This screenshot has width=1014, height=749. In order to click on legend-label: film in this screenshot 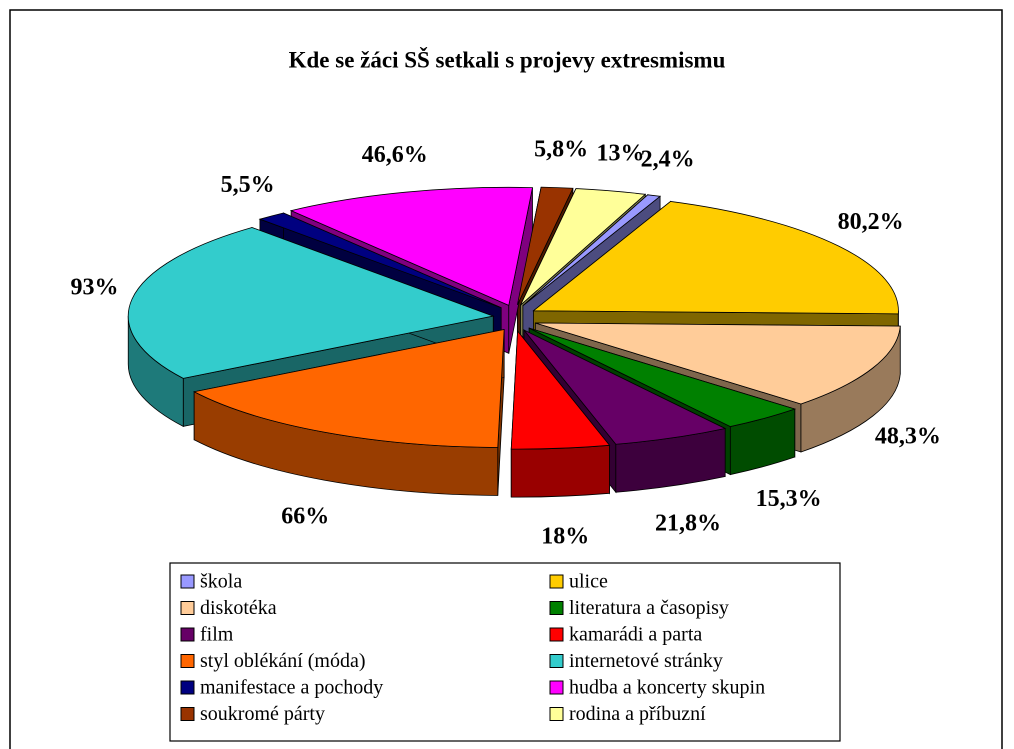, I will do `click(217, 635)`.